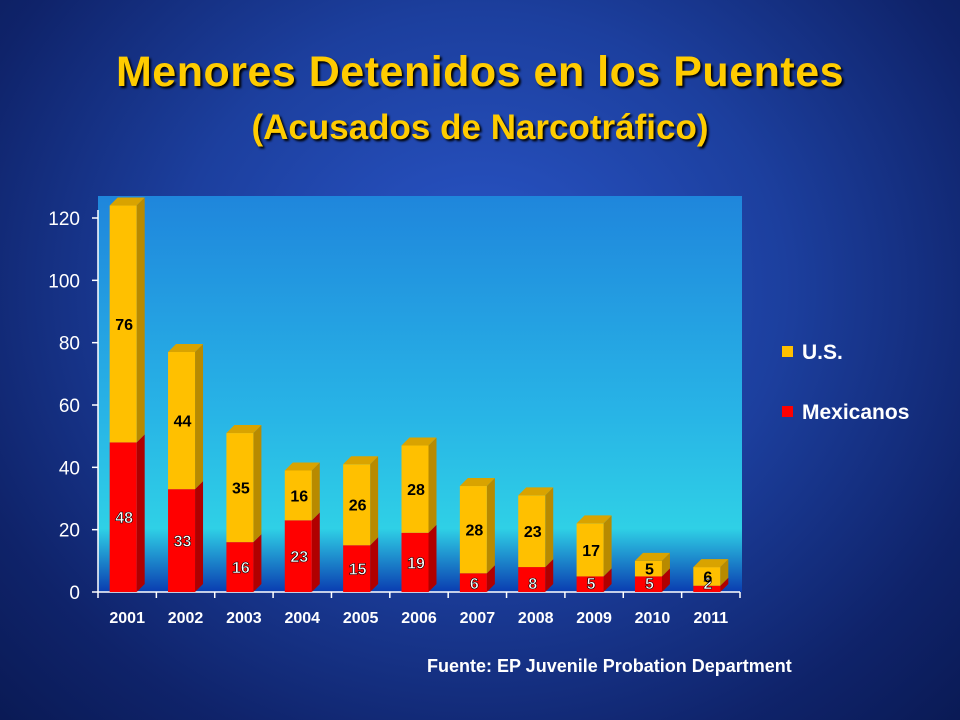 The width and height of the screenshot is (960, 720). I want to click on x-tick-label: 2005, so click(361, 618).